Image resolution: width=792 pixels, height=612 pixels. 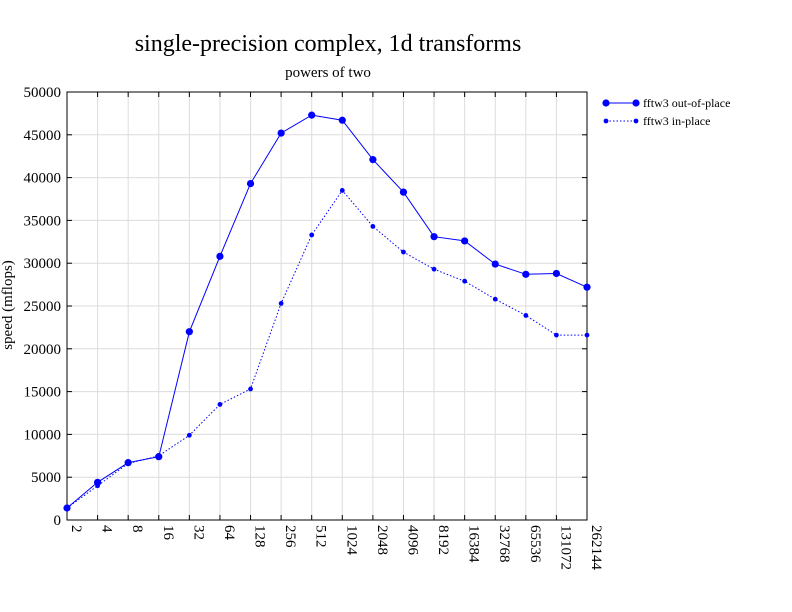 What do you see at coordinates (535, 544) in the screenshot?
I see `x-tick-label: 65536` at bounding box center [535, 544].